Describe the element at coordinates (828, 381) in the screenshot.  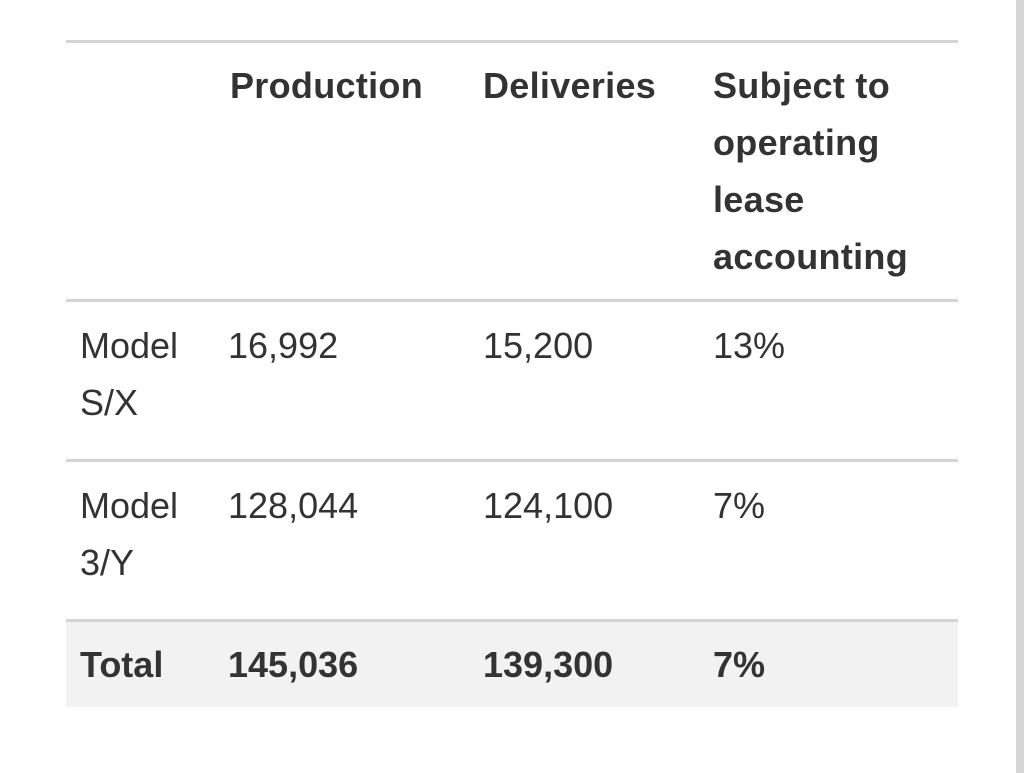
I see `lease-percent-cell: 13%` at that location.